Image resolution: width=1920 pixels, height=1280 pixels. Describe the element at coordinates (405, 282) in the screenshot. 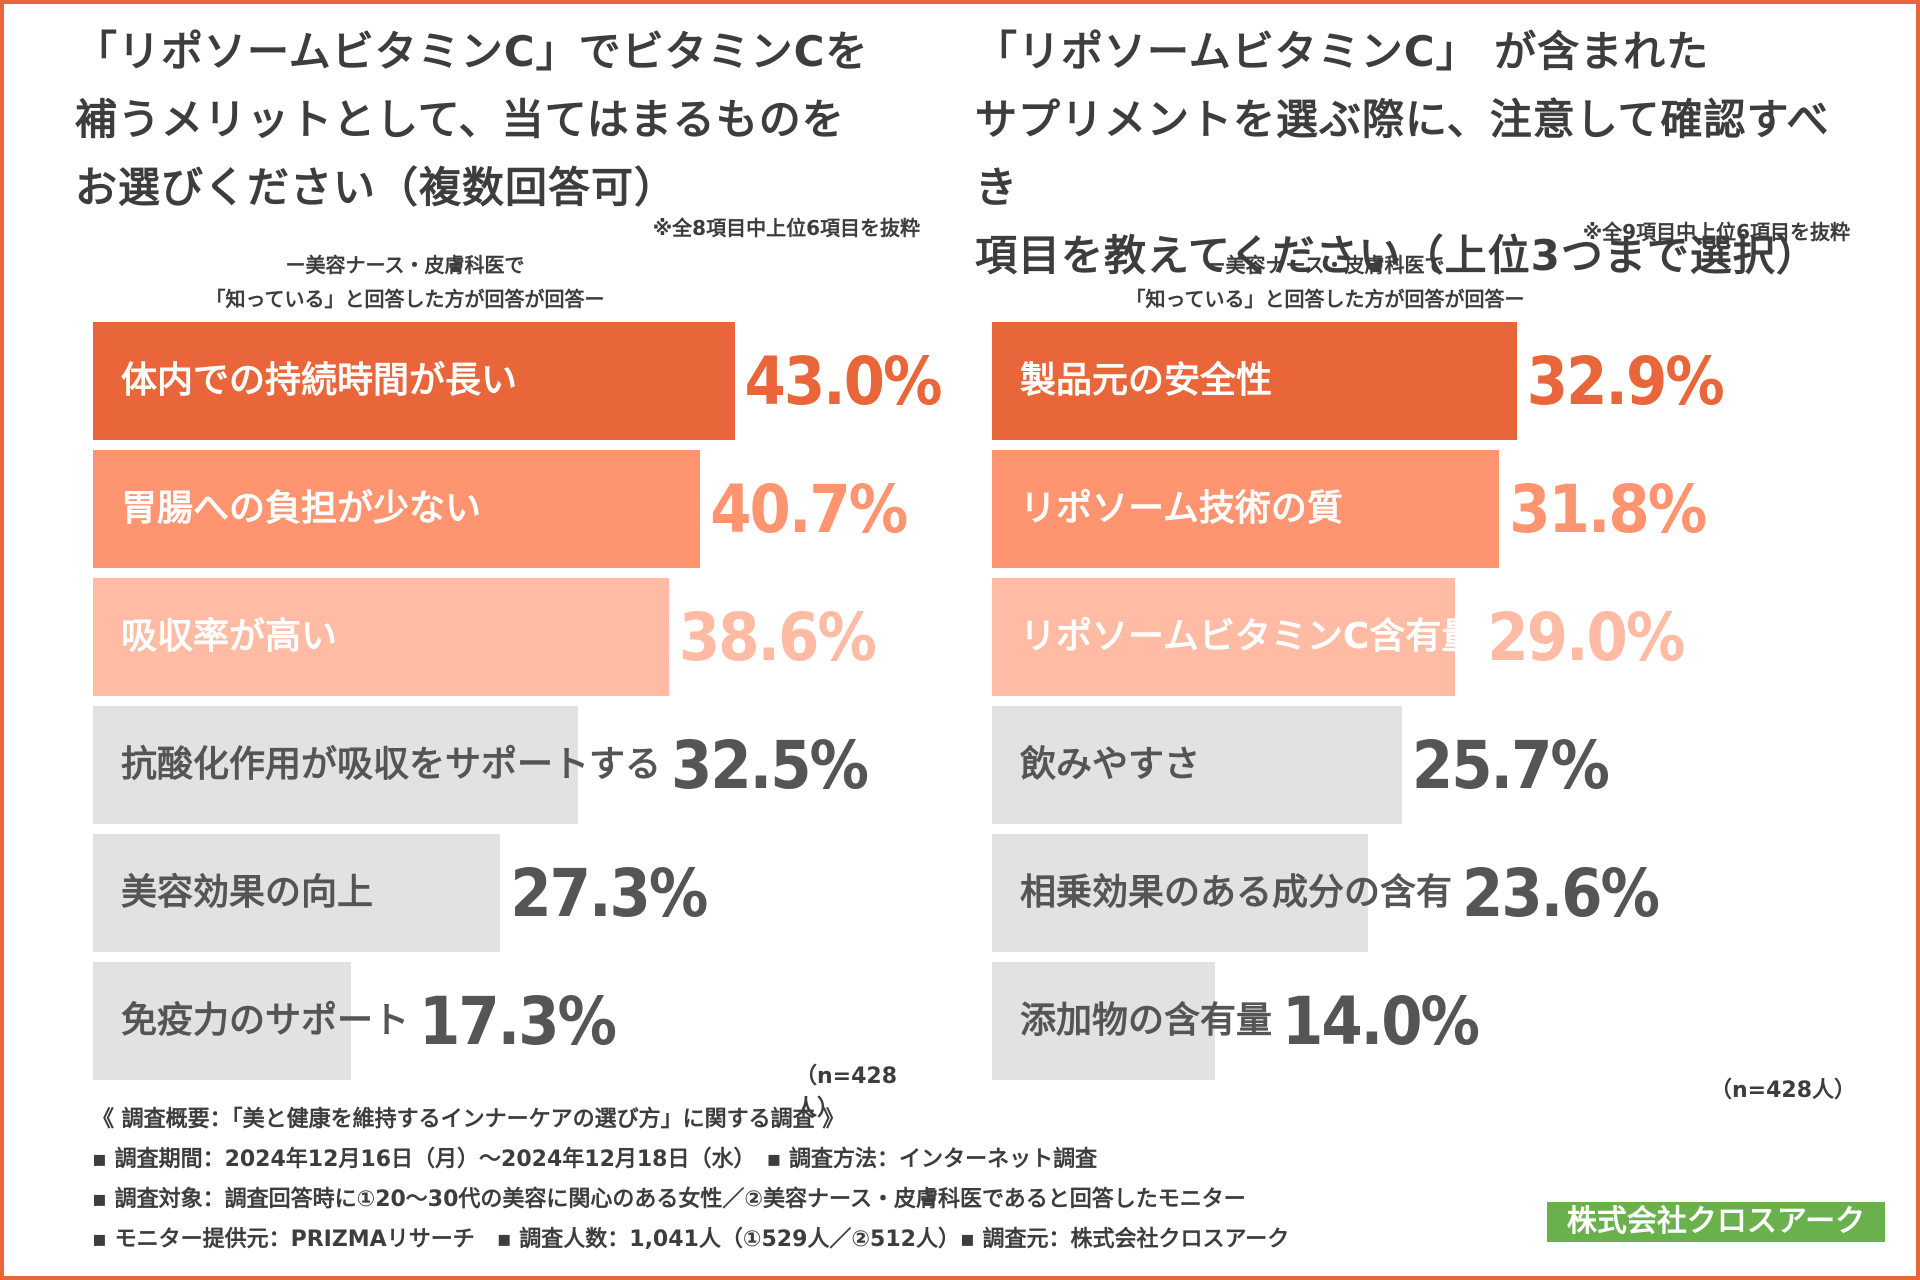

I see `left-respondents-caption: ー美容ナース・皮膚科医で 「知っている」と回答した方が回答が回答ー` at that location.